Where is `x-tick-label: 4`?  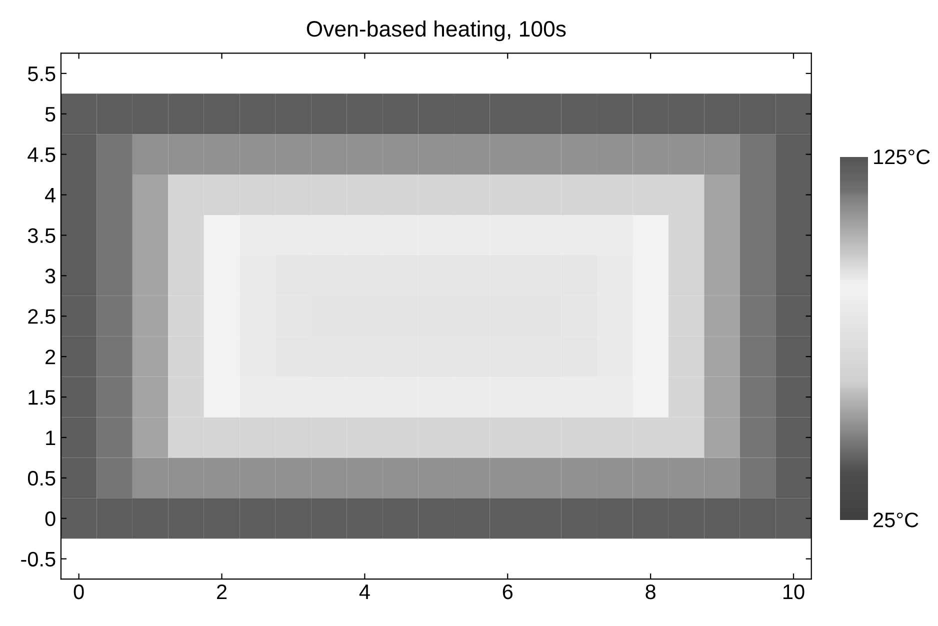
x-tick-label: 4 is located at coordinates (364, 592).